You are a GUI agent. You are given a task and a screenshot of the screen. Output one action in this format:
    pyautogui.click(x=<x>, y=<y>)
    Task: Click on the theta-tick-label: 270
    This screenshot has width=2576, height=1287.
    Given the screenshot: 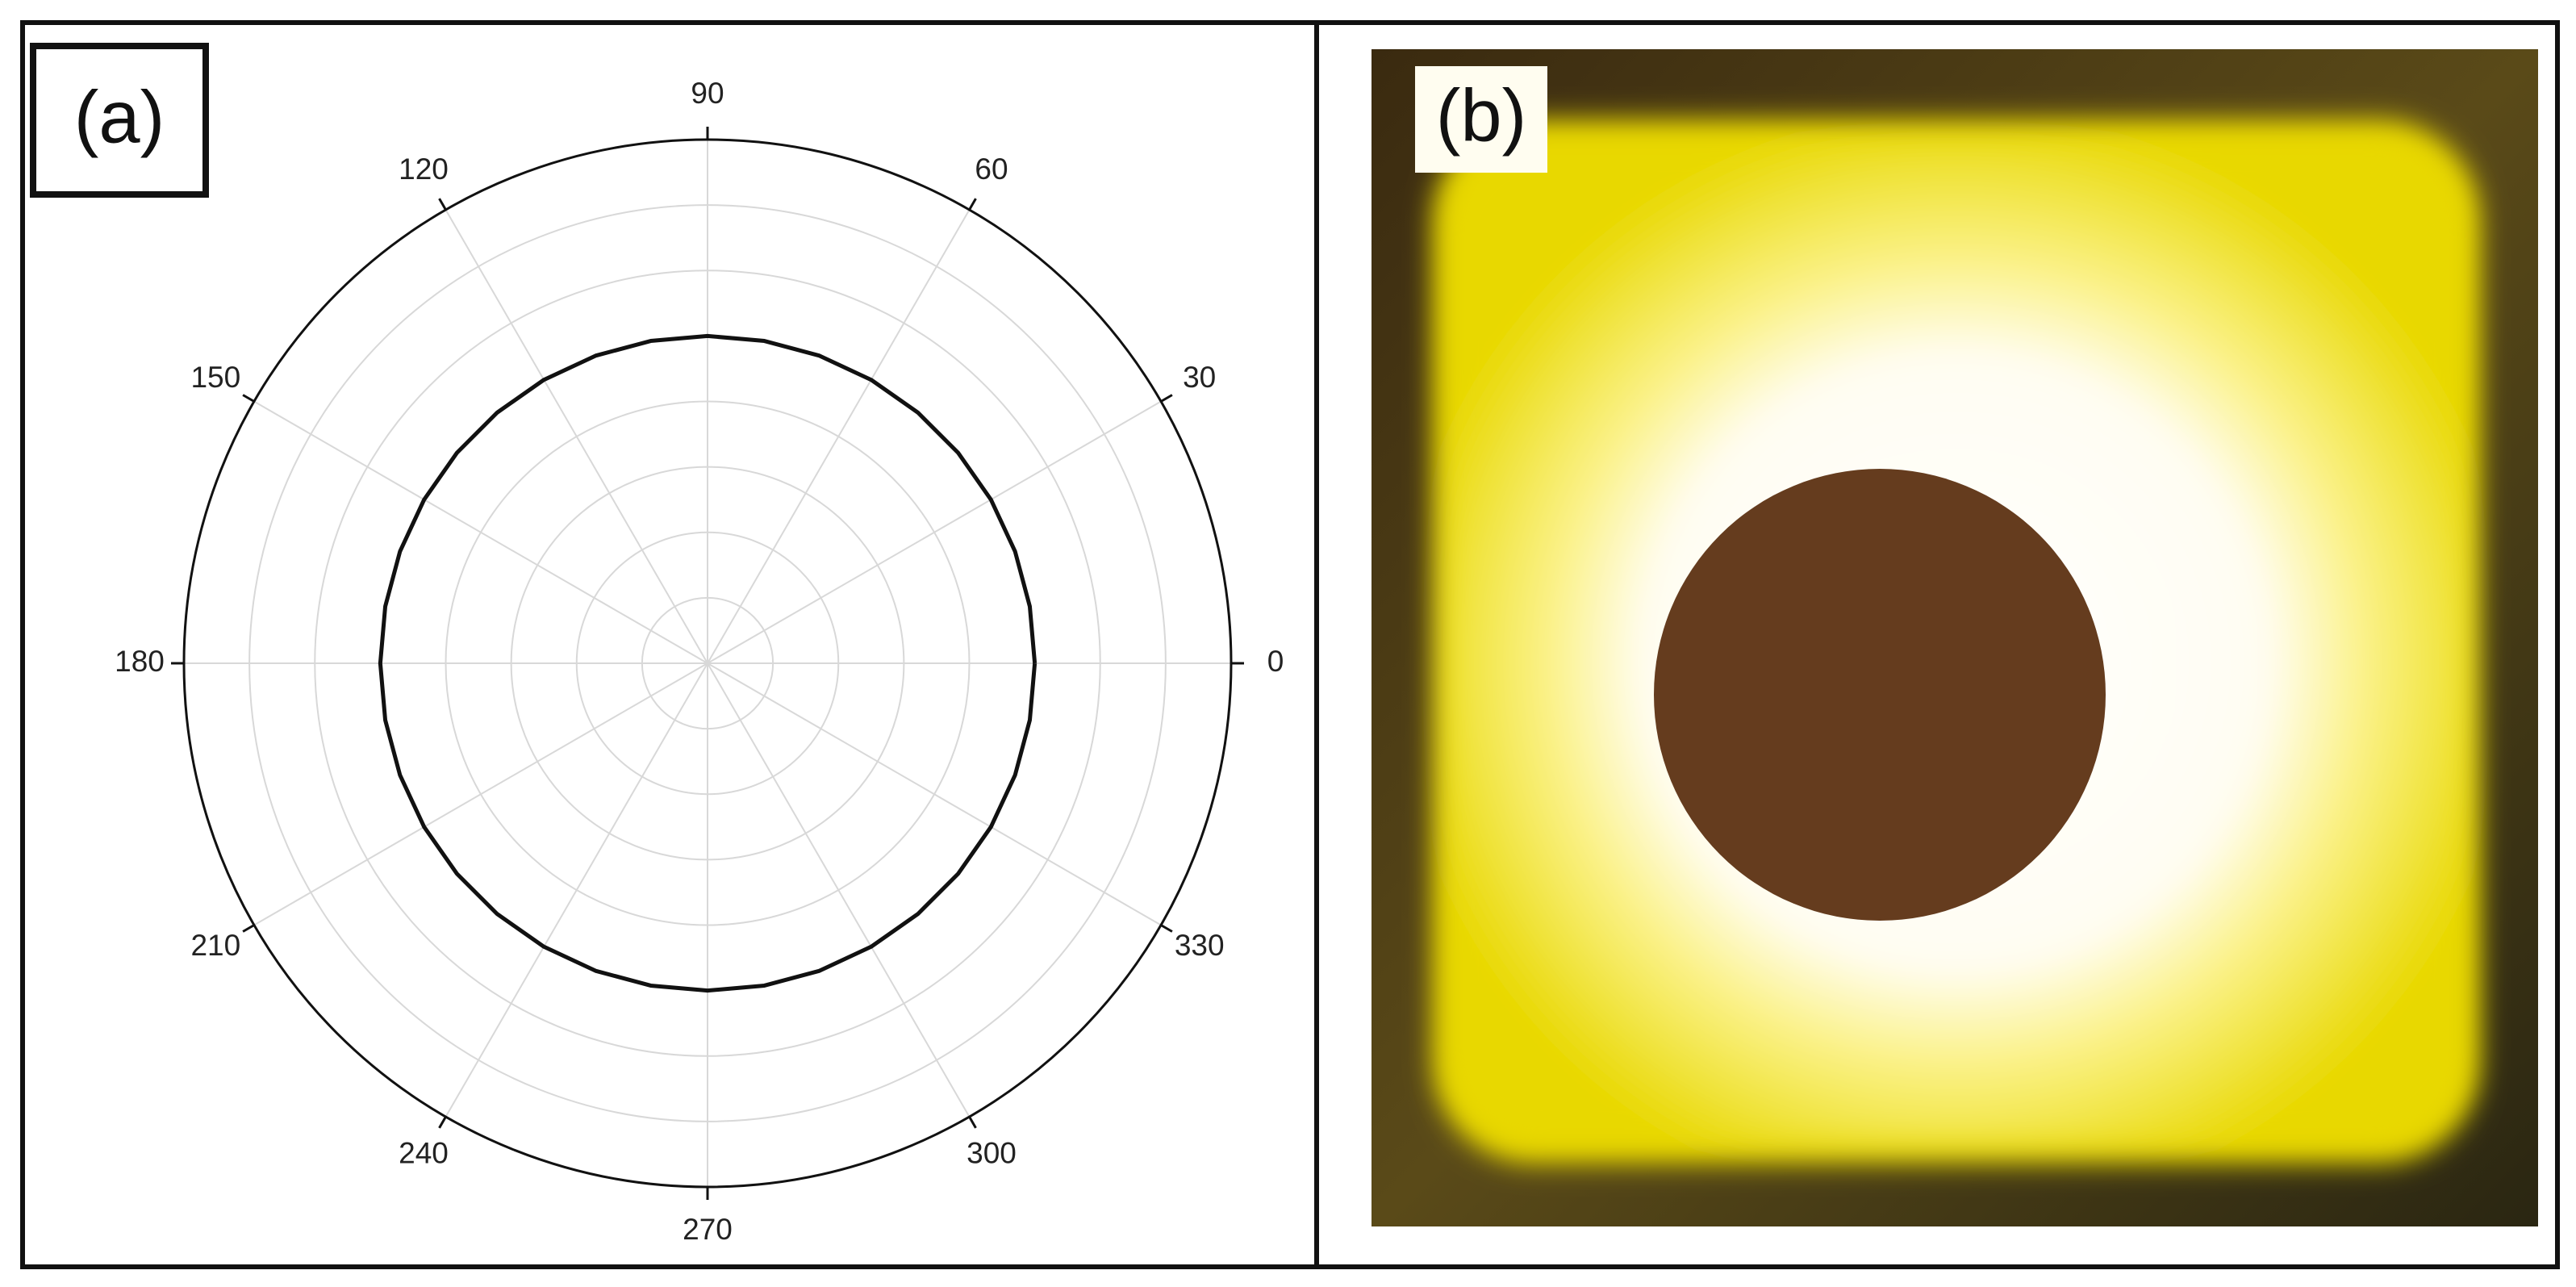 What is the action you would take?
    pyautogui.click(x=708, y=1229)
    